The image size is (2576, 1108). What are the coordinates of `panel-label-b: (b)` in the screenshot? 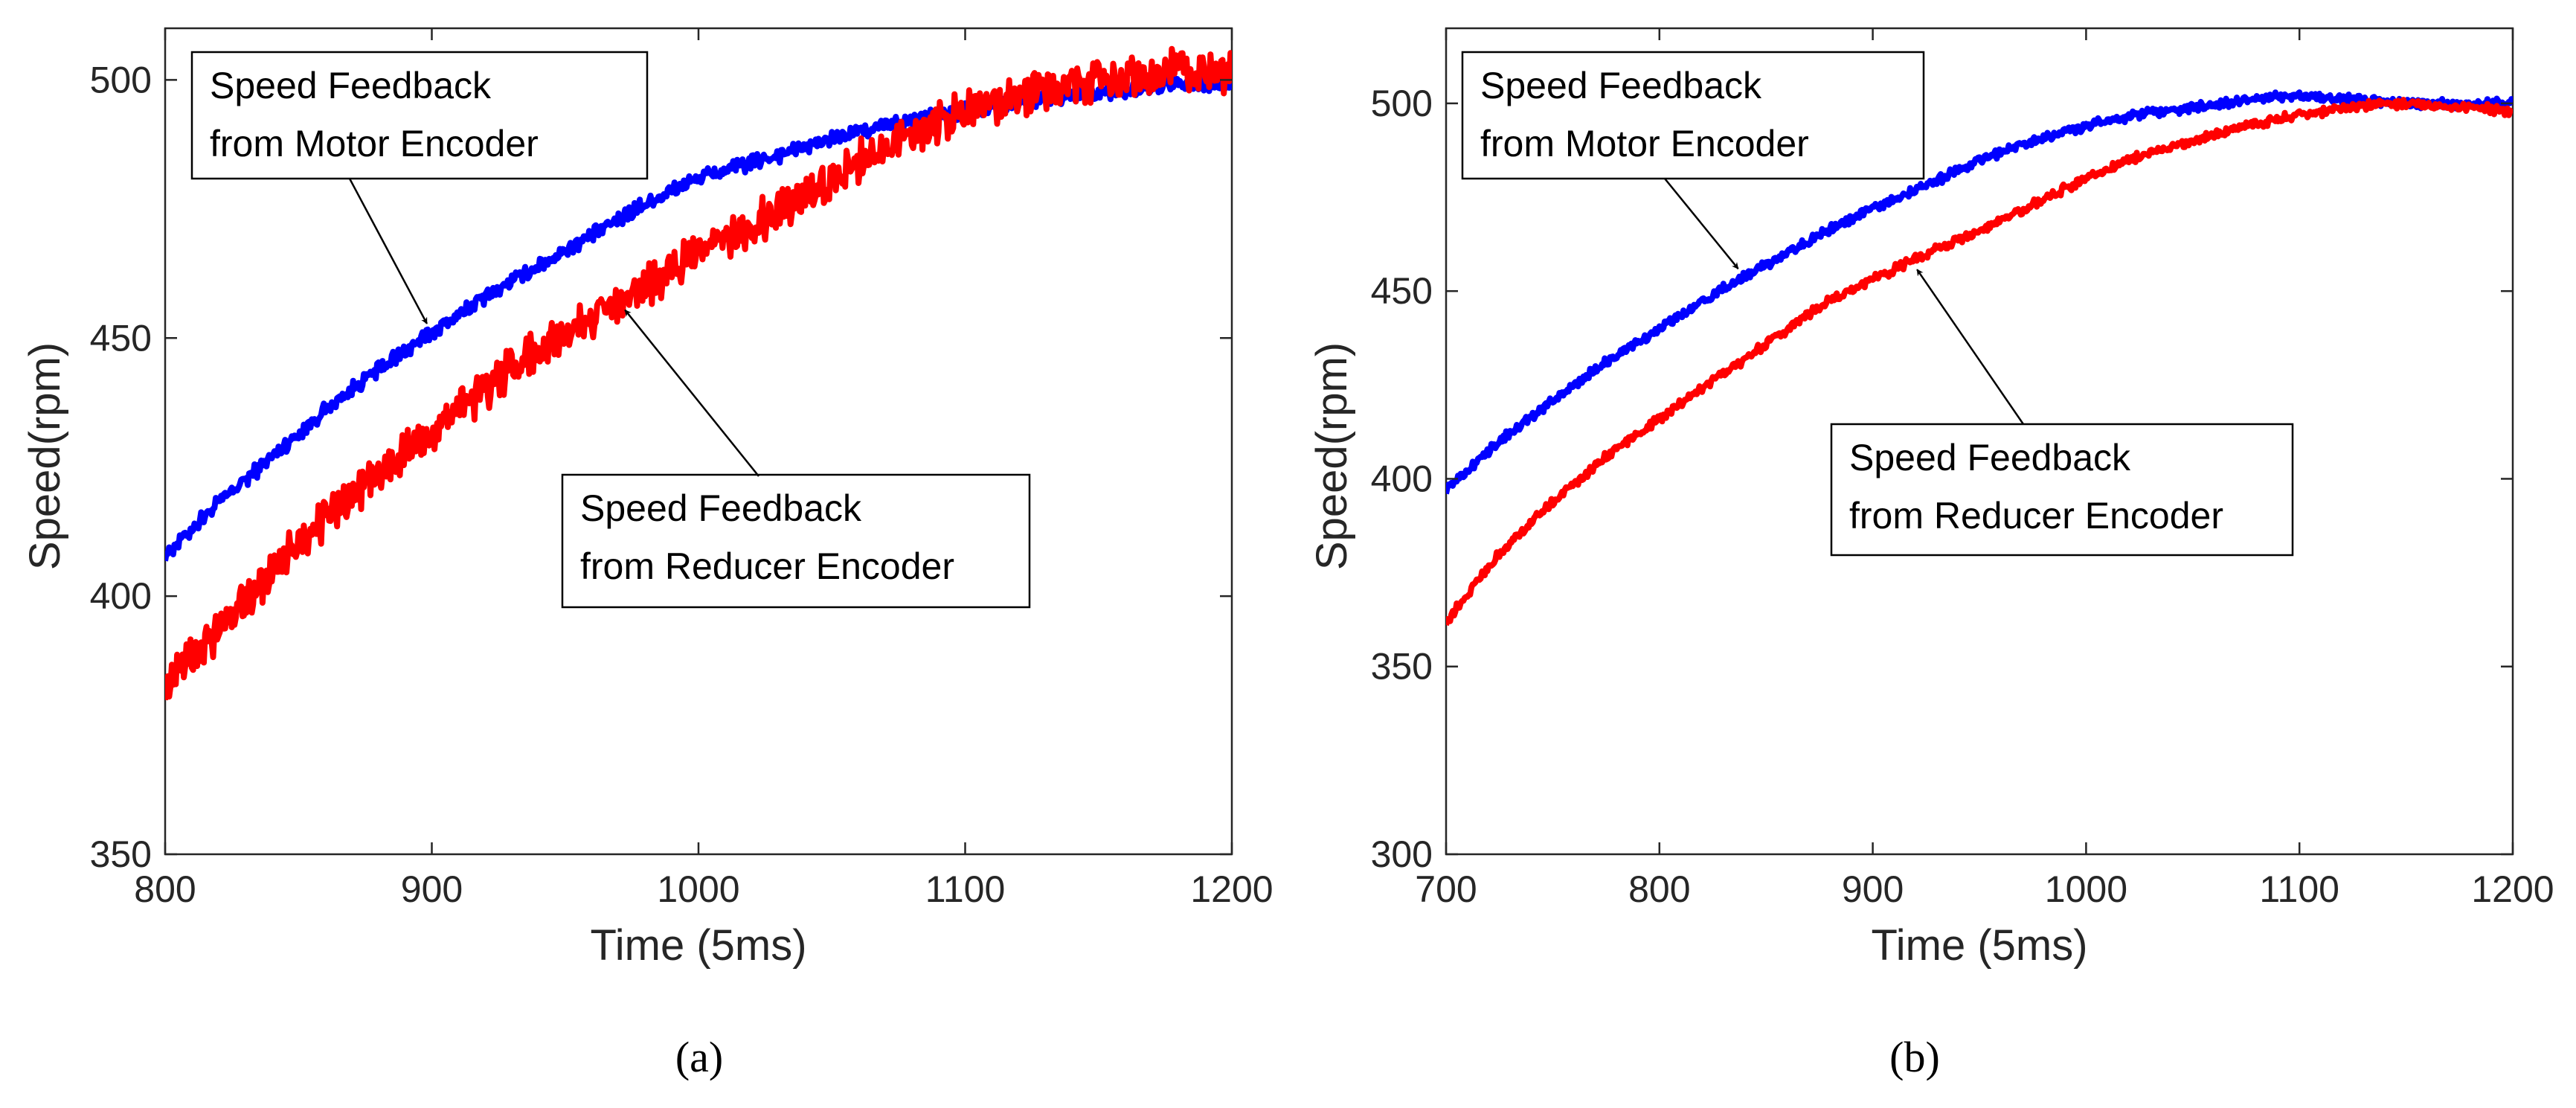 It's located at (1914, 1057).